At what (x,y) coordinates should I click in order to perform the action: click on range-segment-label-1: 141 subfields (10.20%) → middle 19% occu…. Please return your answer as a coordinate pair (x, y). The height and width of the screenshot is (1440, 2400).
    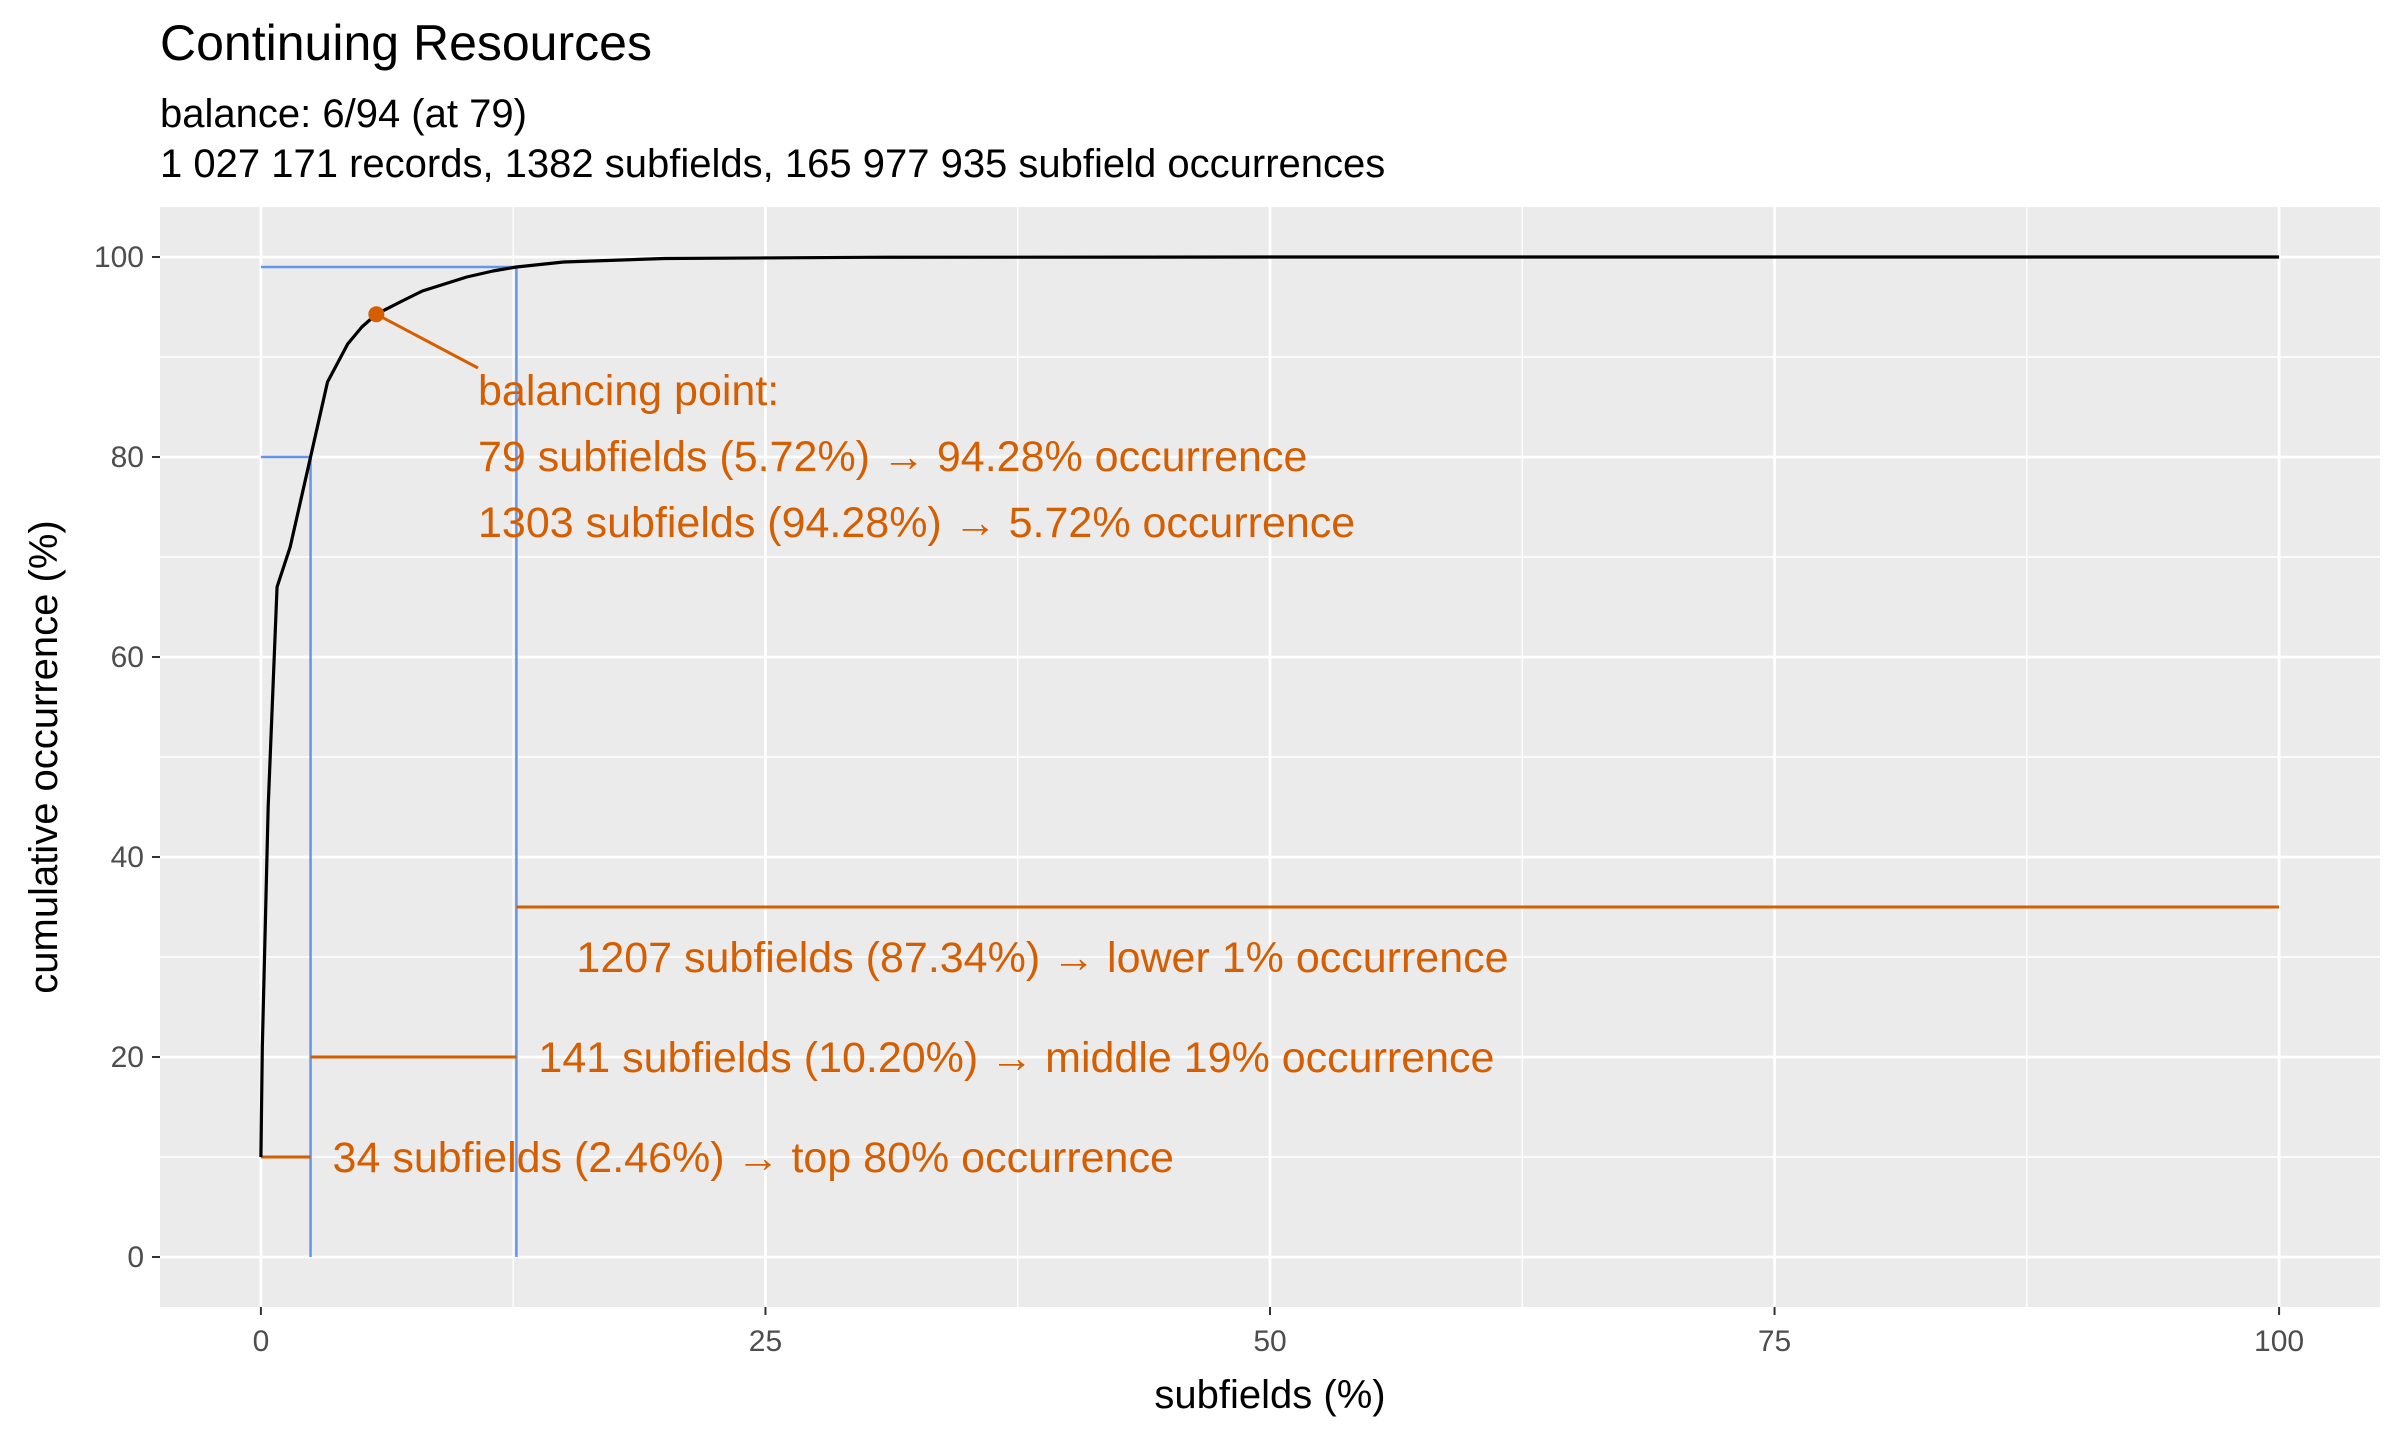
    Looking at the image, I should click on (1016, 1058).